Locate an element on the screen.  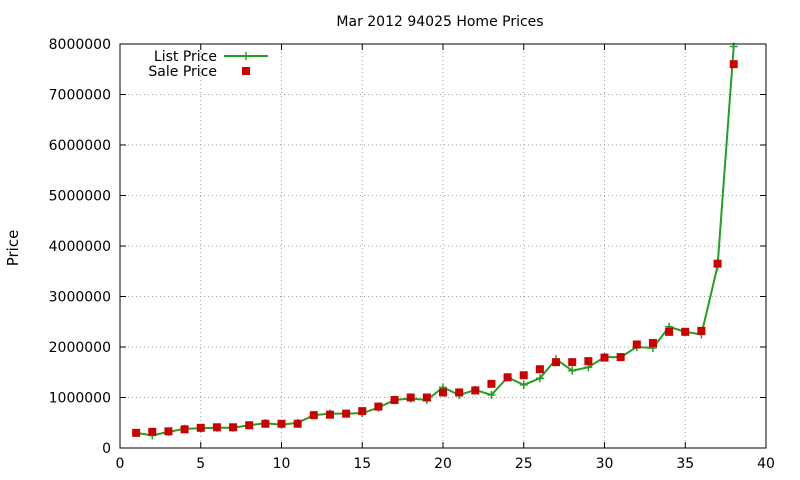
x-tick-label: 40 is located at coordinates (766, 464).